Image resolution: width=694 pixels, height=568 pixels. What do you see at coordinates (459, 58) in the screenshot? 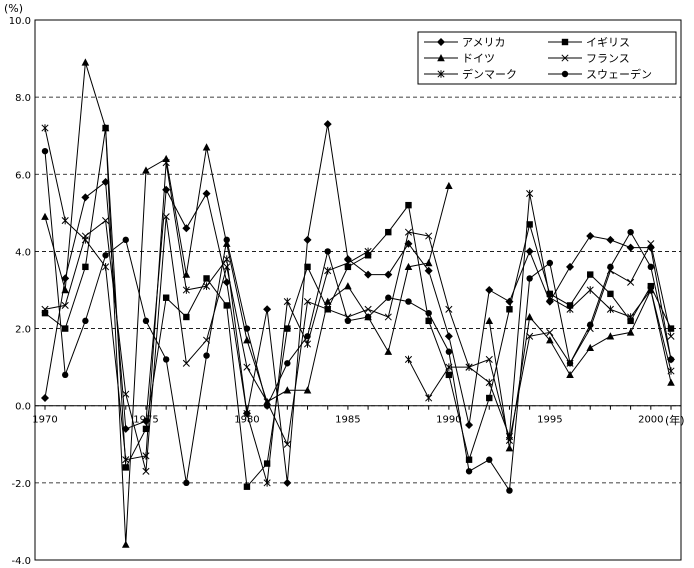
I see `legend-entry: ドイツ` at bounding box center [459, 58].